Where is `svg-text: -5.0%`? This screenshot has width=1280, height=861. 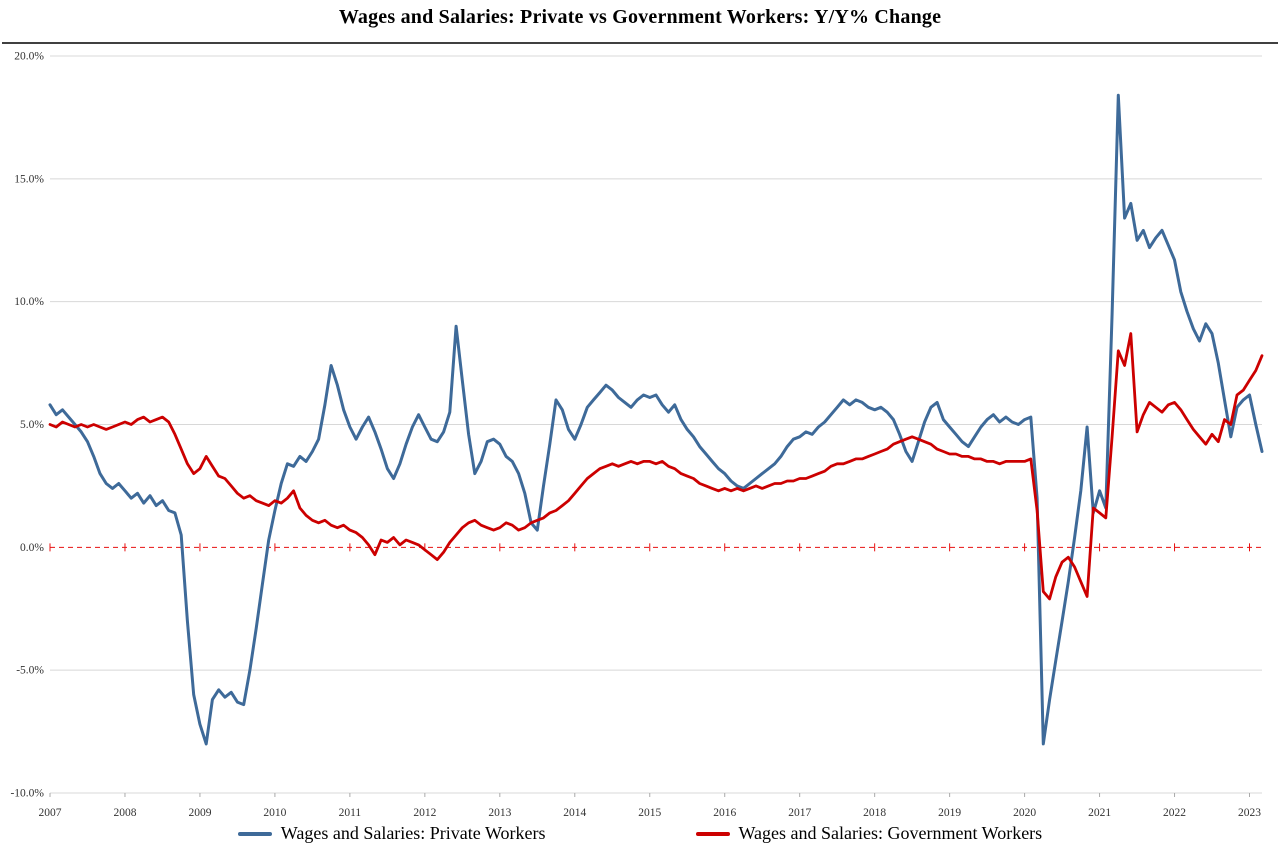 svg-text: -5.0% is located at coordinates (30, 671).